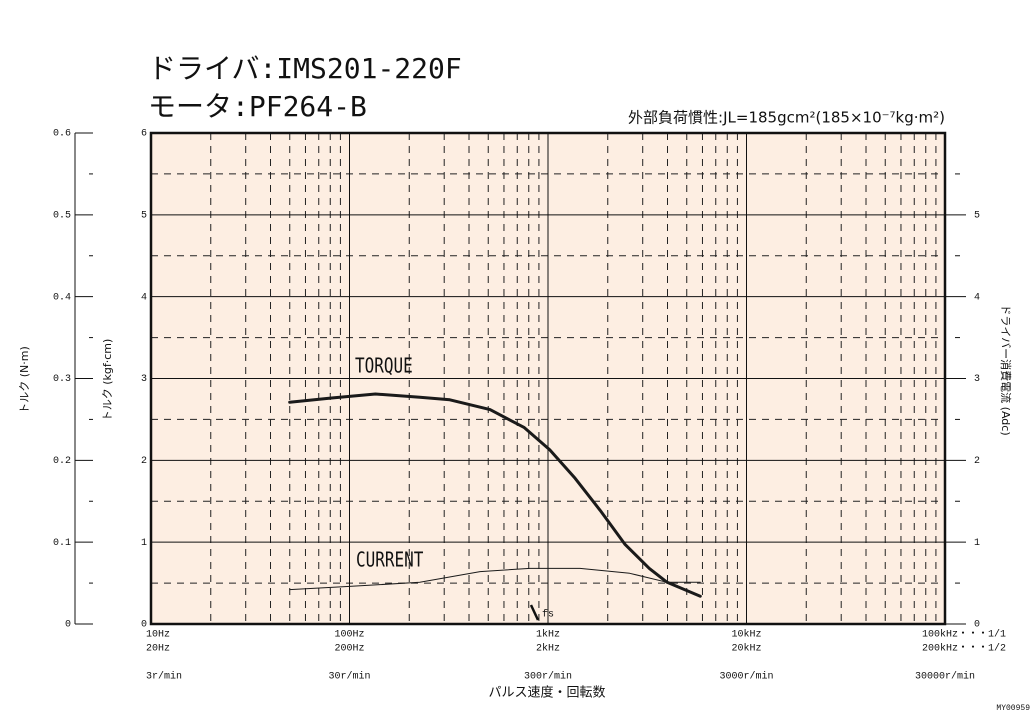  What do you see at coordinates (68, 625) in the screenshot?
I see `y-outer-tick-label: 0` at bounding box center [68, 625].